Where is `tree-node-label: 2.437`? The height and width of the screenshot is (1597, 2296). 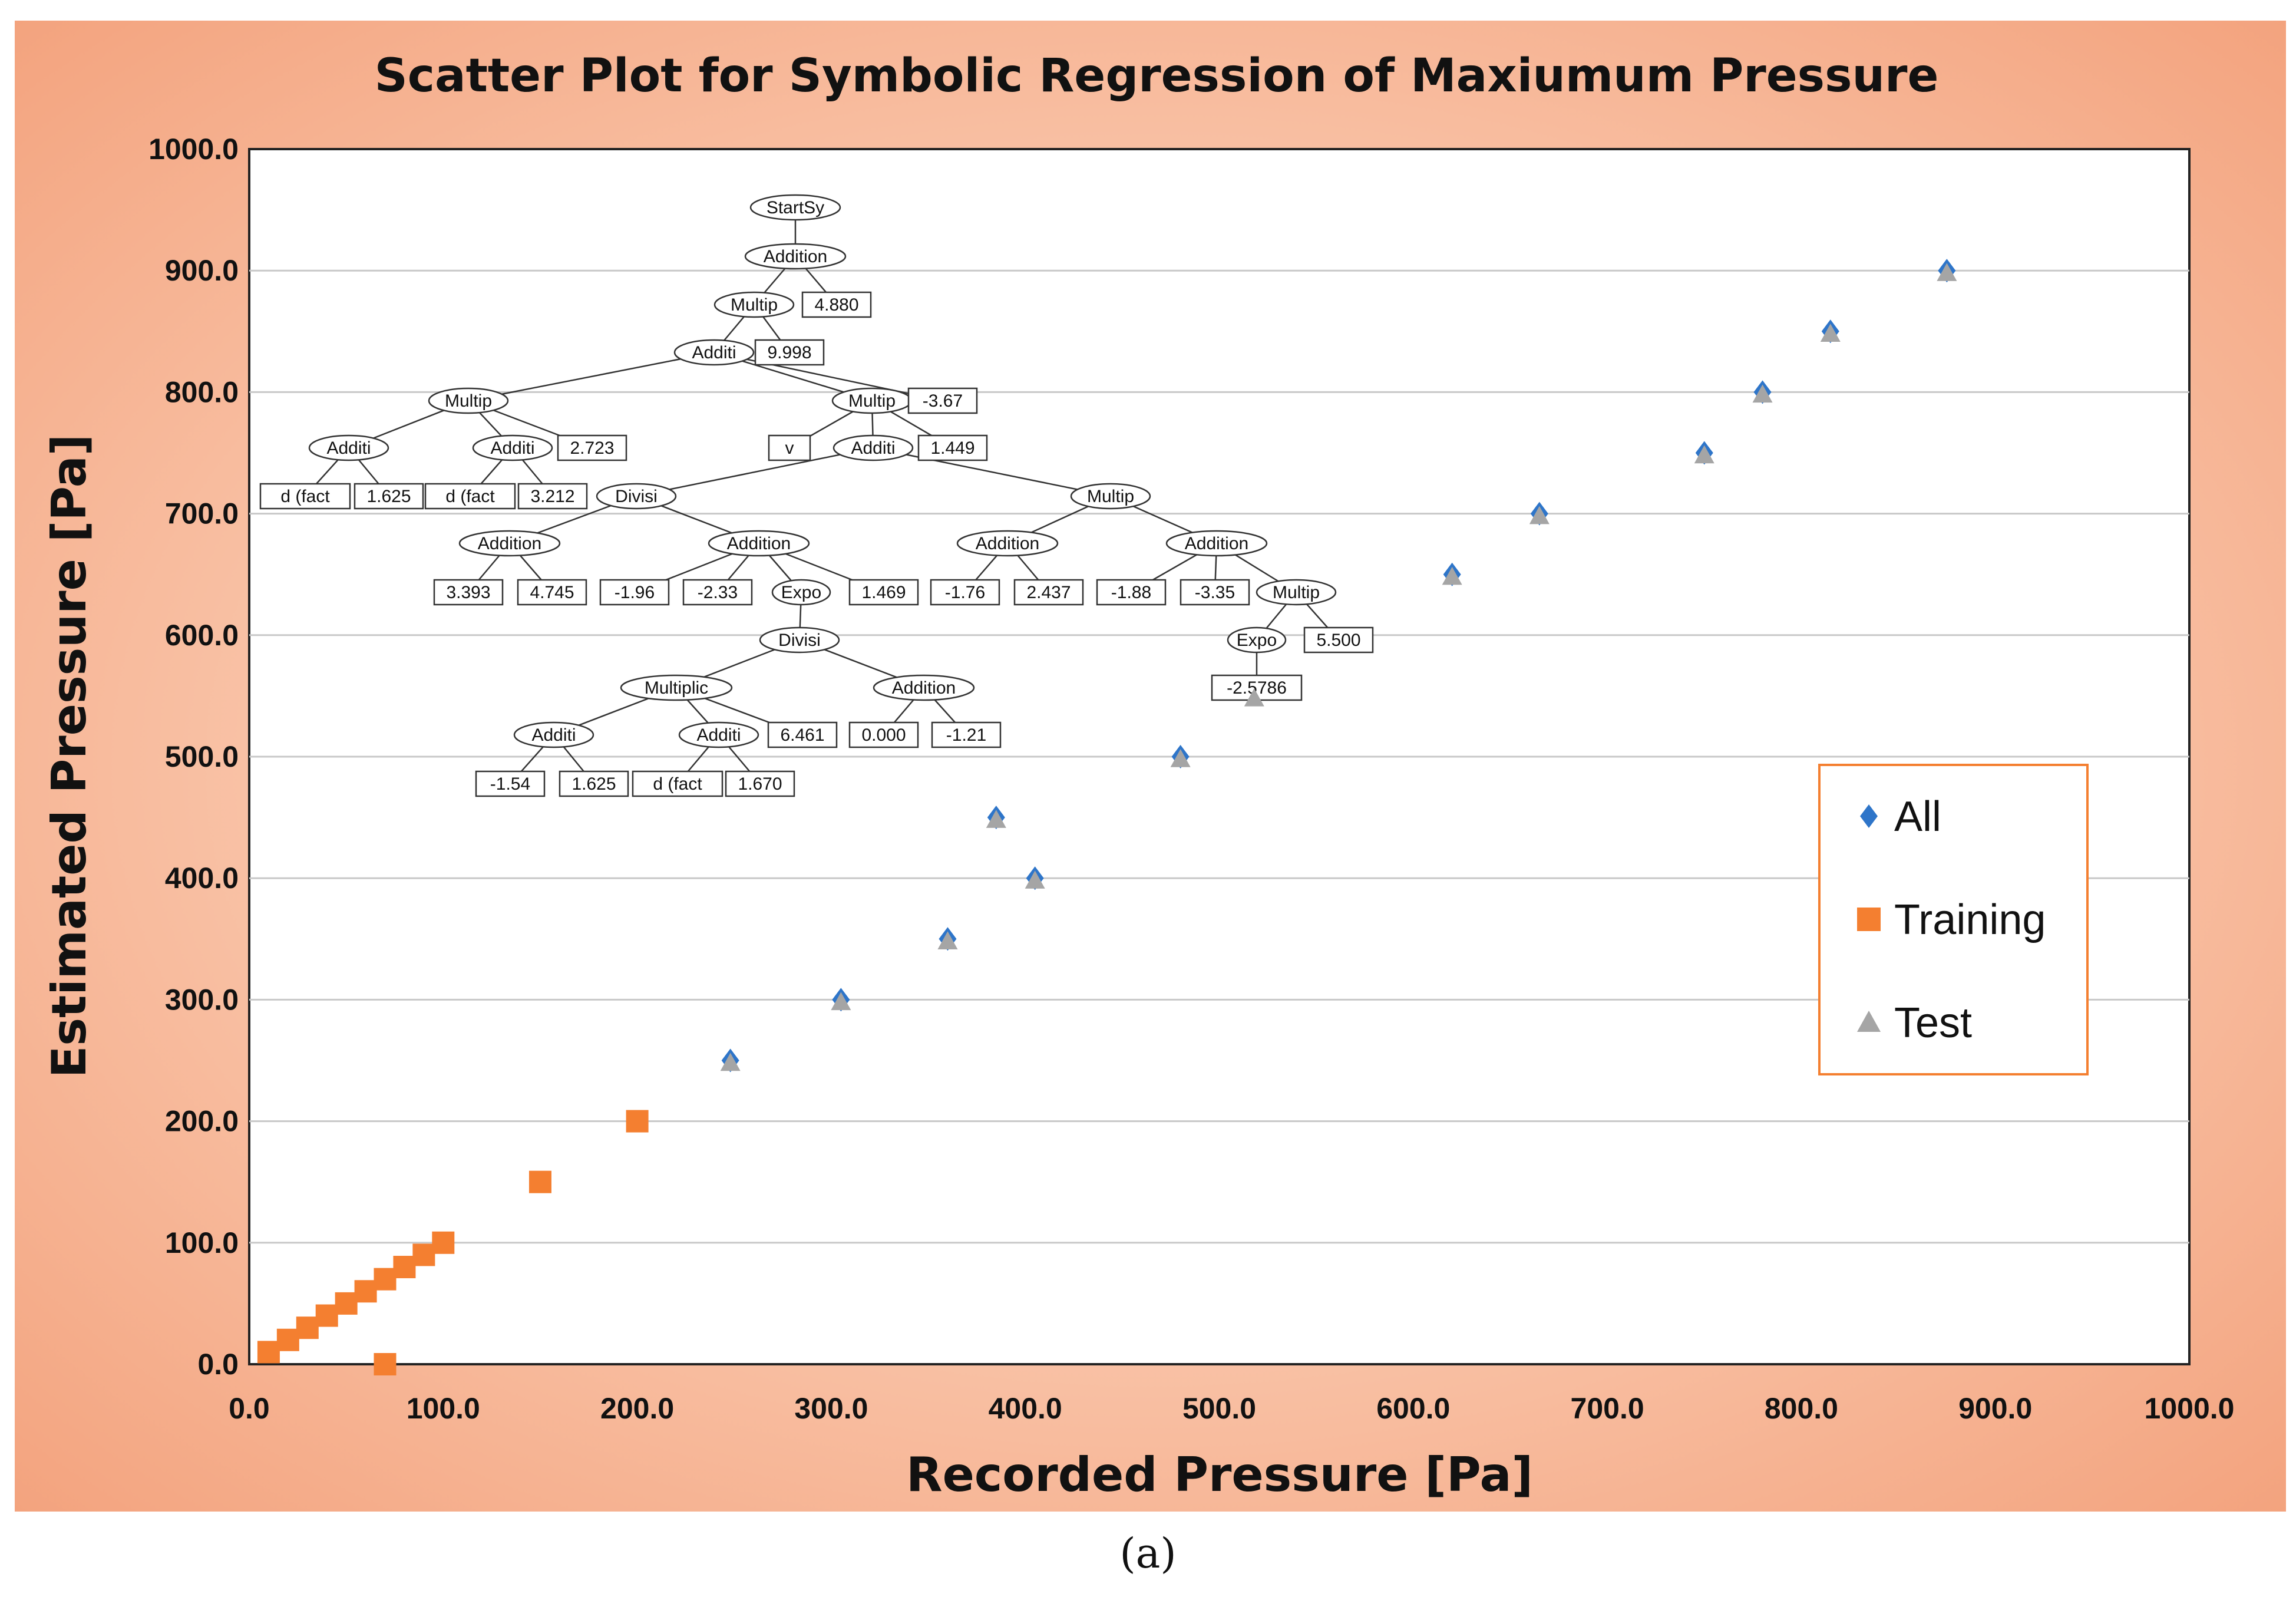
tree-node-label: 2.437 is located at coordinates (1048, 592).